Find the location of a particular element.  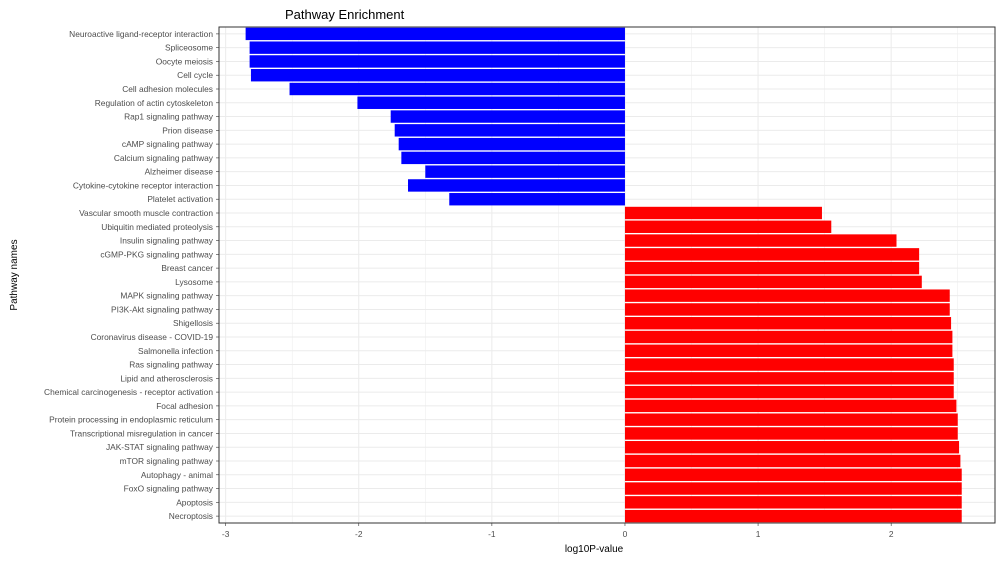

y-tick-label: Regulation of actin cytoskeleton is located at coordinates (154, 103).